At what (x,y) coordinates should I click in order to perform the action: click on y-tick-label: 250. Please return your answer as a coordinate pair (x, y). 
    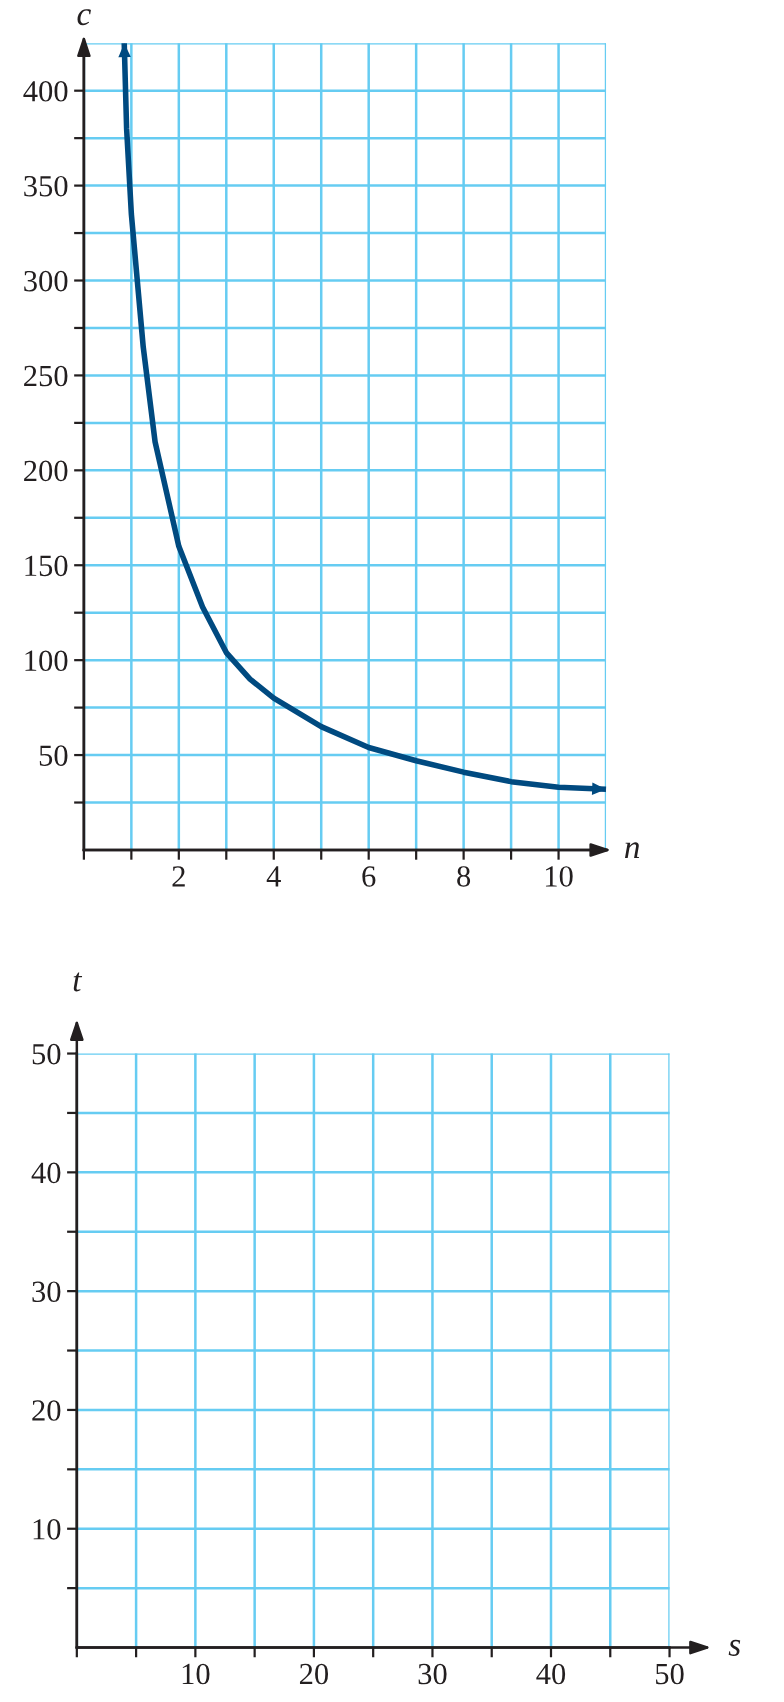
    Looking at the image, I should click on (46, 376).